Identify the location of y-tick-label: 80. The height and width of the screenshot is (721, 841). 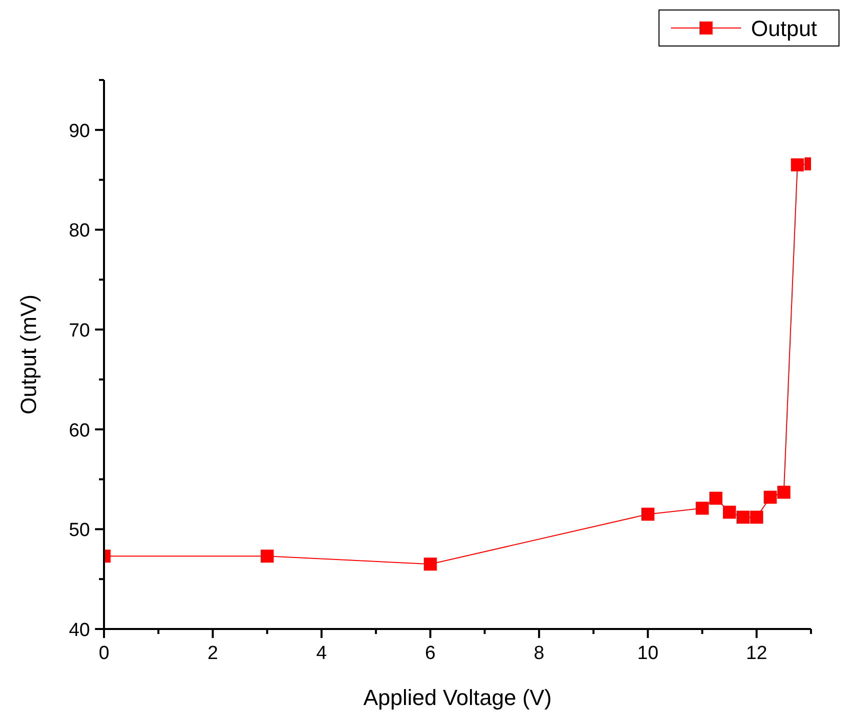
(79, 231).